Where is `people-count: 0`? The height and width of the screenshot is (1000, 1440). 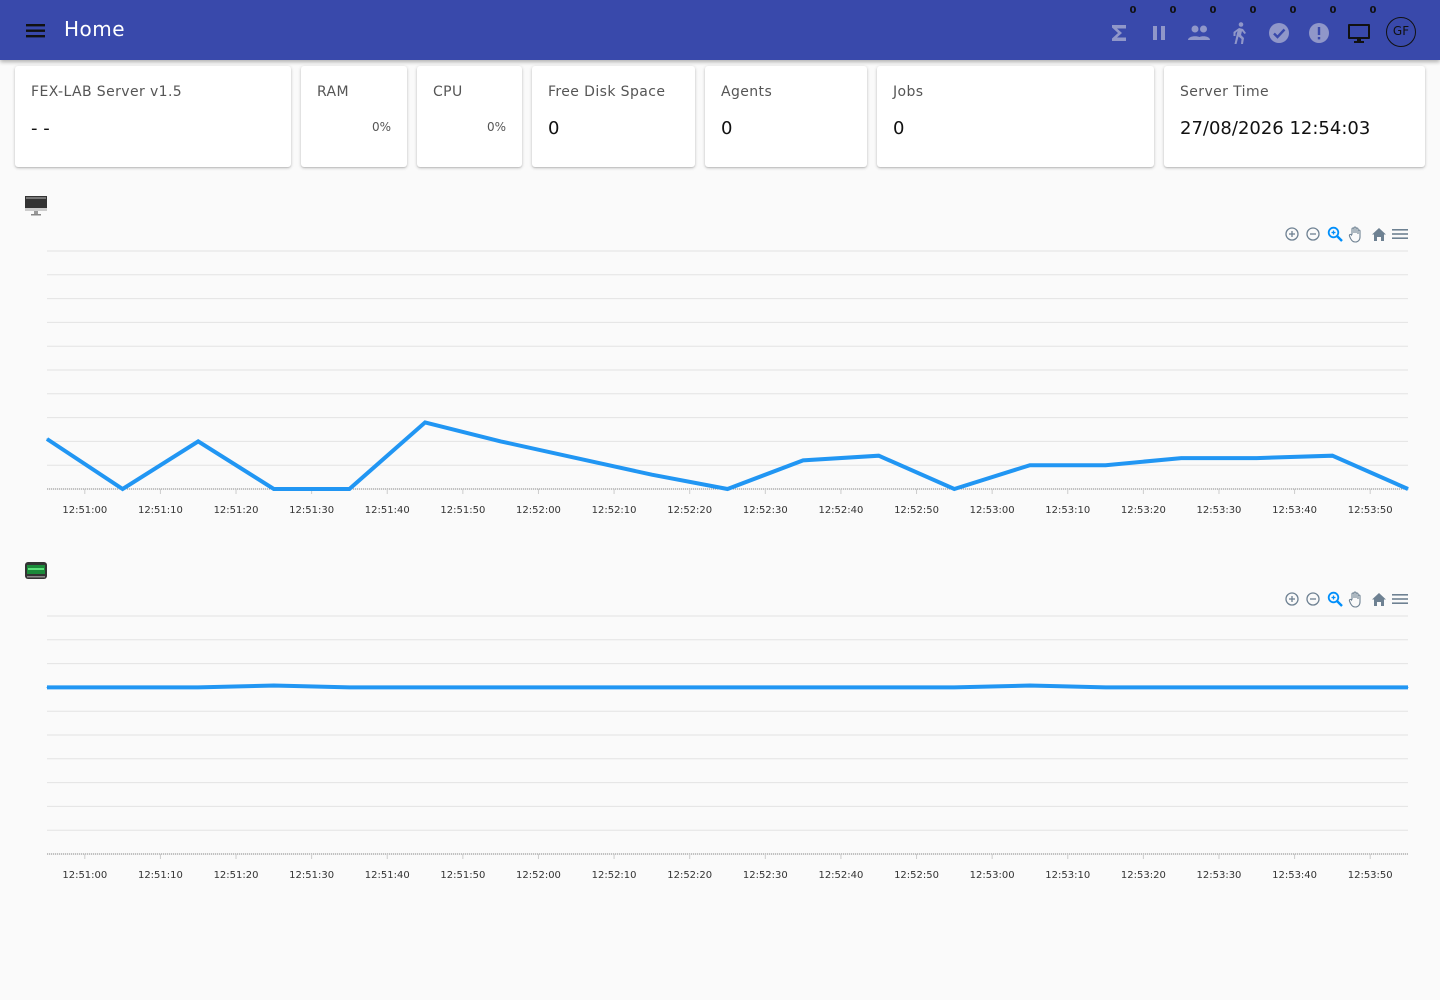 people-count: 0 is located at coordinates (1213, 10).